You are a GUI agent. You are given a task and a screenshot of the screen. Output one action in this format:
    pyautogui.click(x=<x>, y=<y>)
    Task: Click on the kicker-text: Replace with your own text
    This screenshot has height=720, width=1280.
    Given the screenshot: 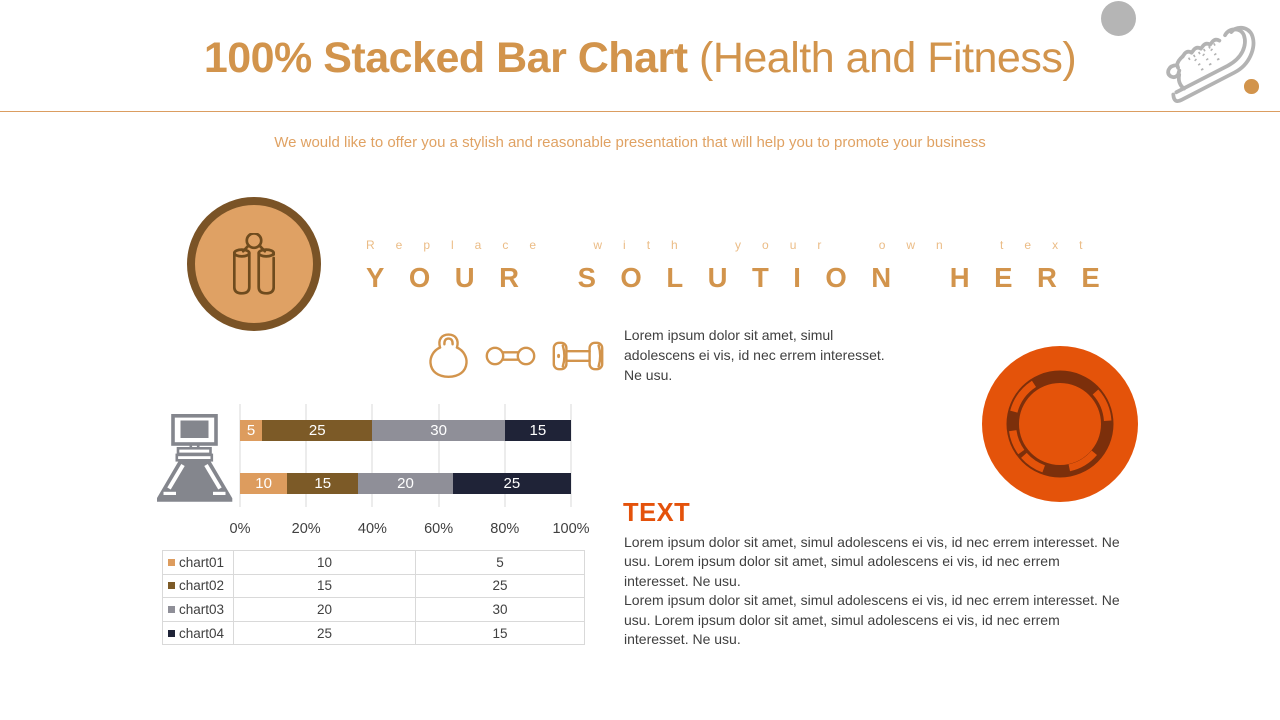 What is the action you would take?
    pyautogui.click(x=735, y=245)
    